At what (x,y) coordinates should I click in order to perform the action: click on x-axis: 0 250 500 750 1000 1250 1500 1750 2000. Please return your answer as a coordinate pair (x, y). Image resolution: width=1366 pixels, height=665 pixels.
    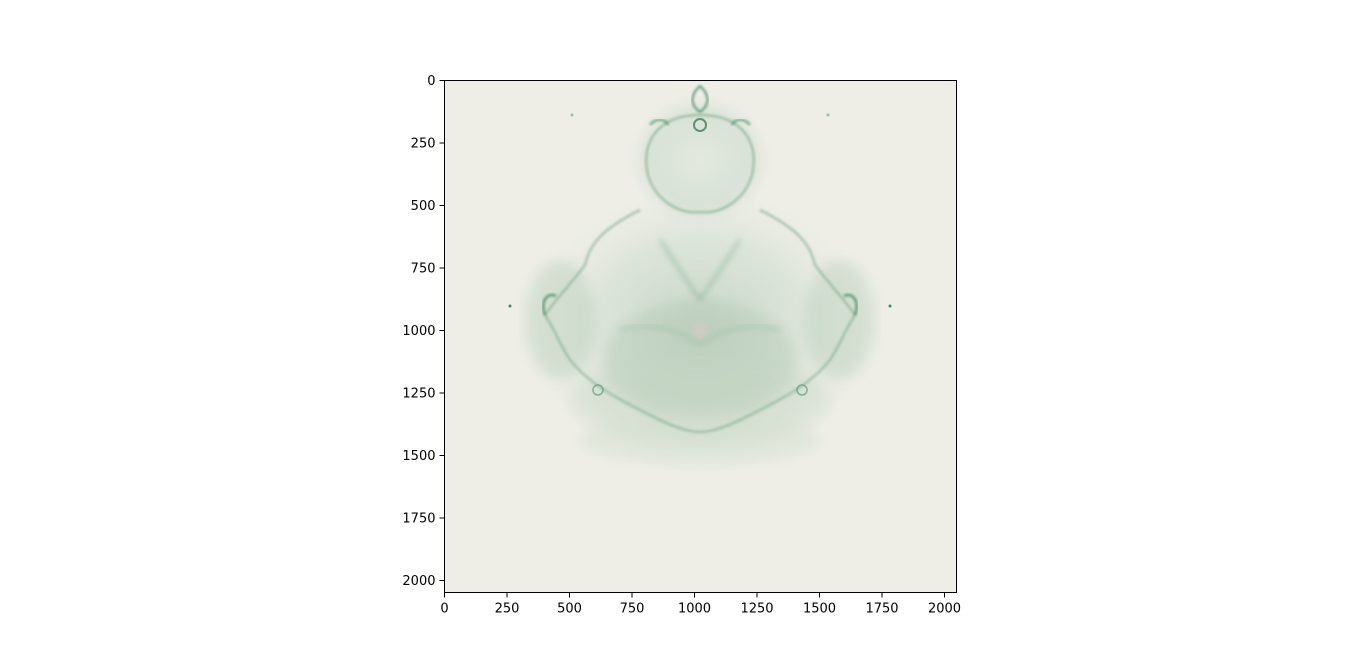
    Looking at the image, I should click on (700, 604).